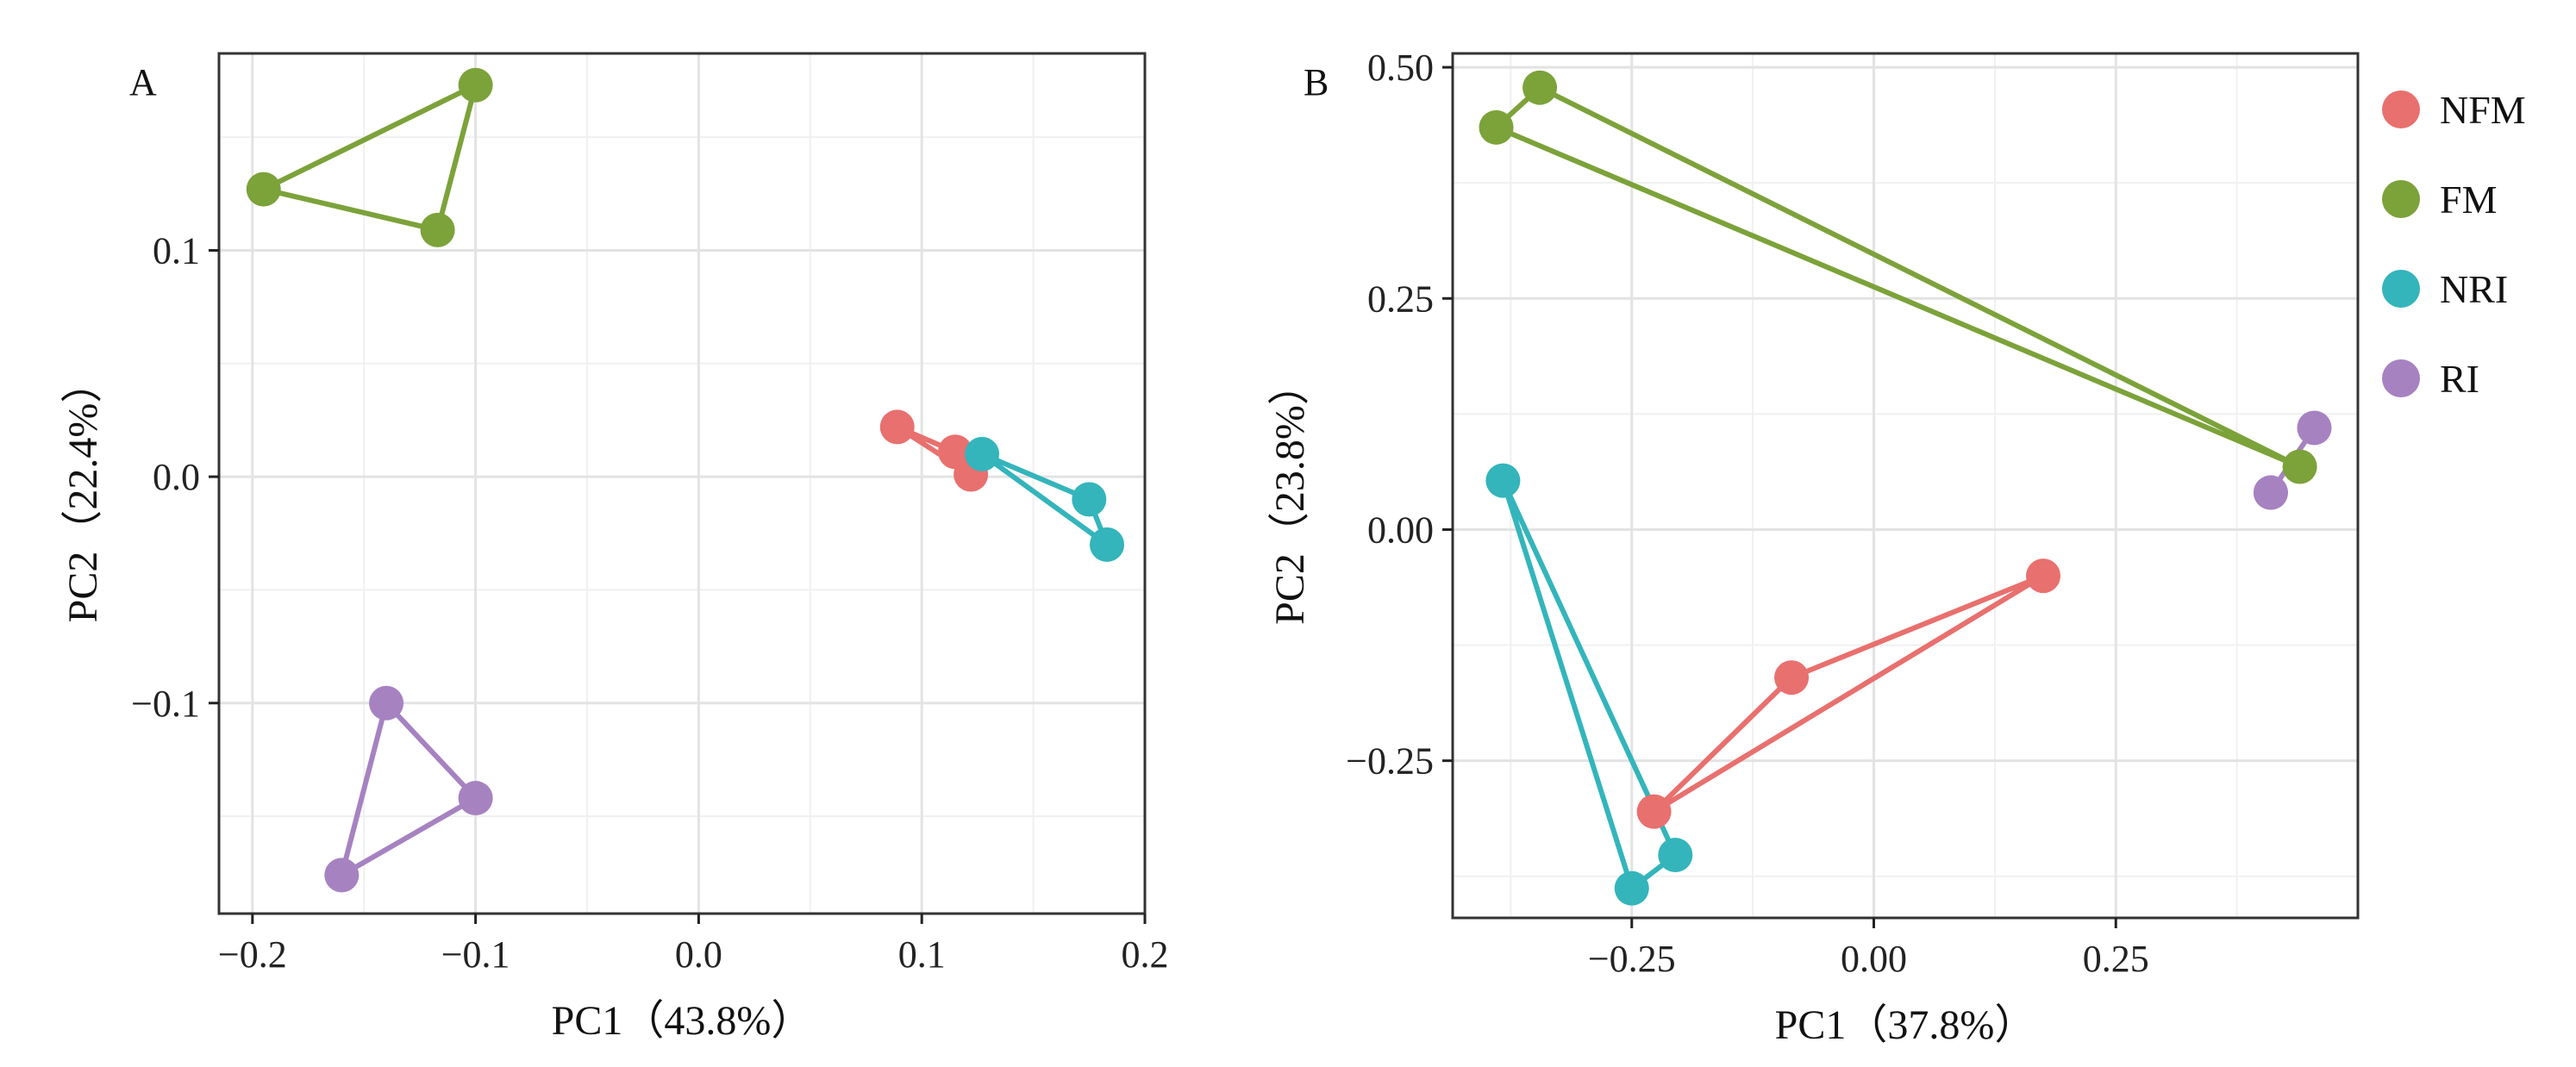 This screenshot has width=2576, height=1067. Describe the element at coordinates (2460, 379) in the screenshot. I see `legend-label: RI` at that location.